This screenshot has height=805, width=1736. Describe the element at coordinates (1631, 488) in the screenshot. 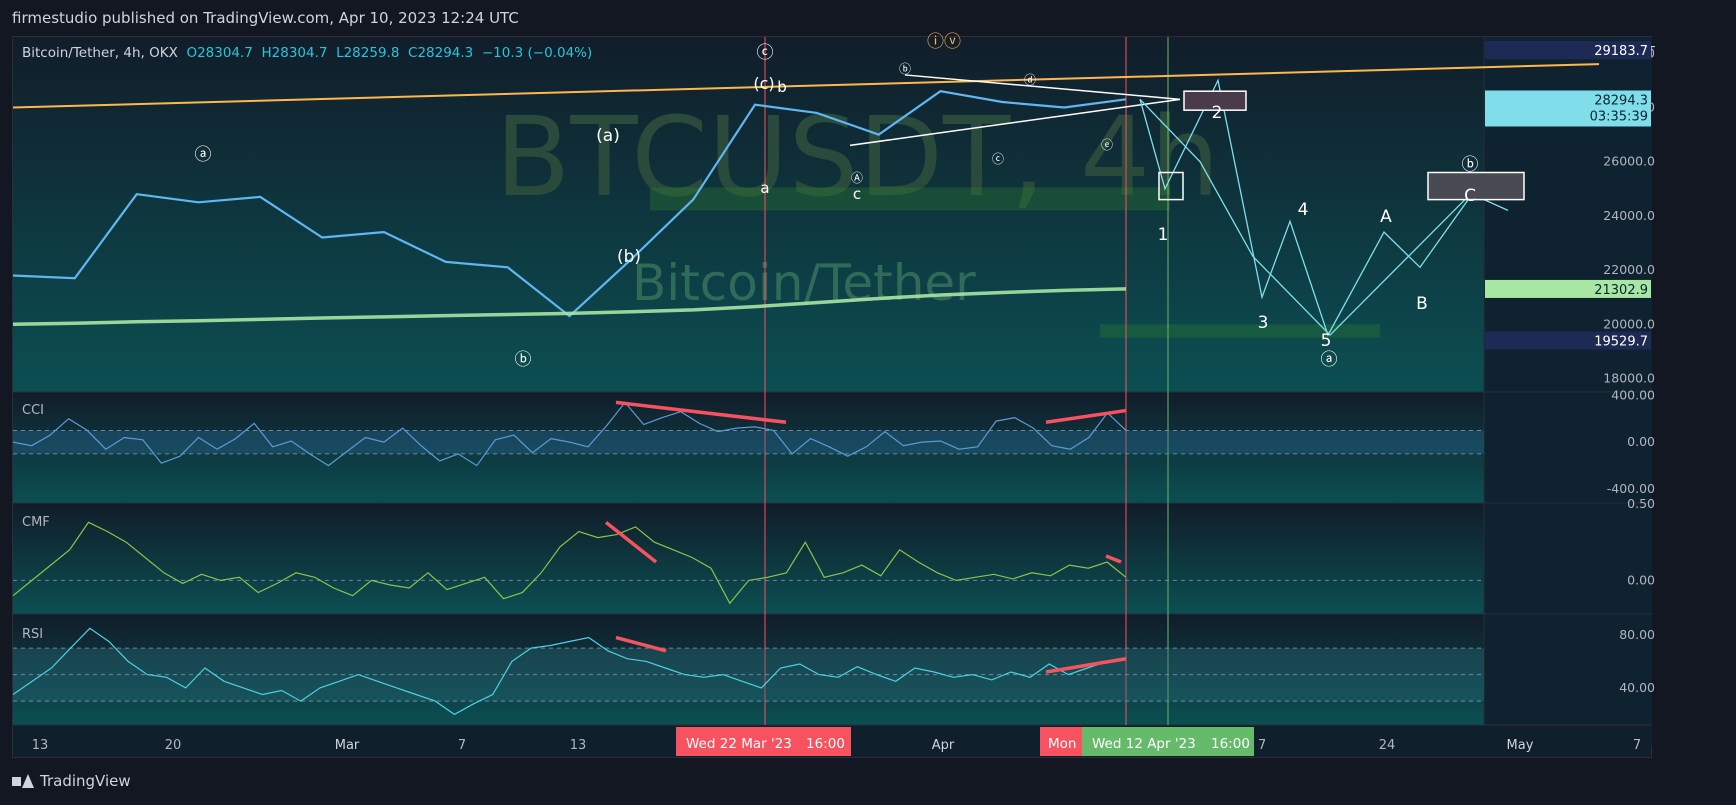

I see `cci-tick-2: -400.00` at that location.